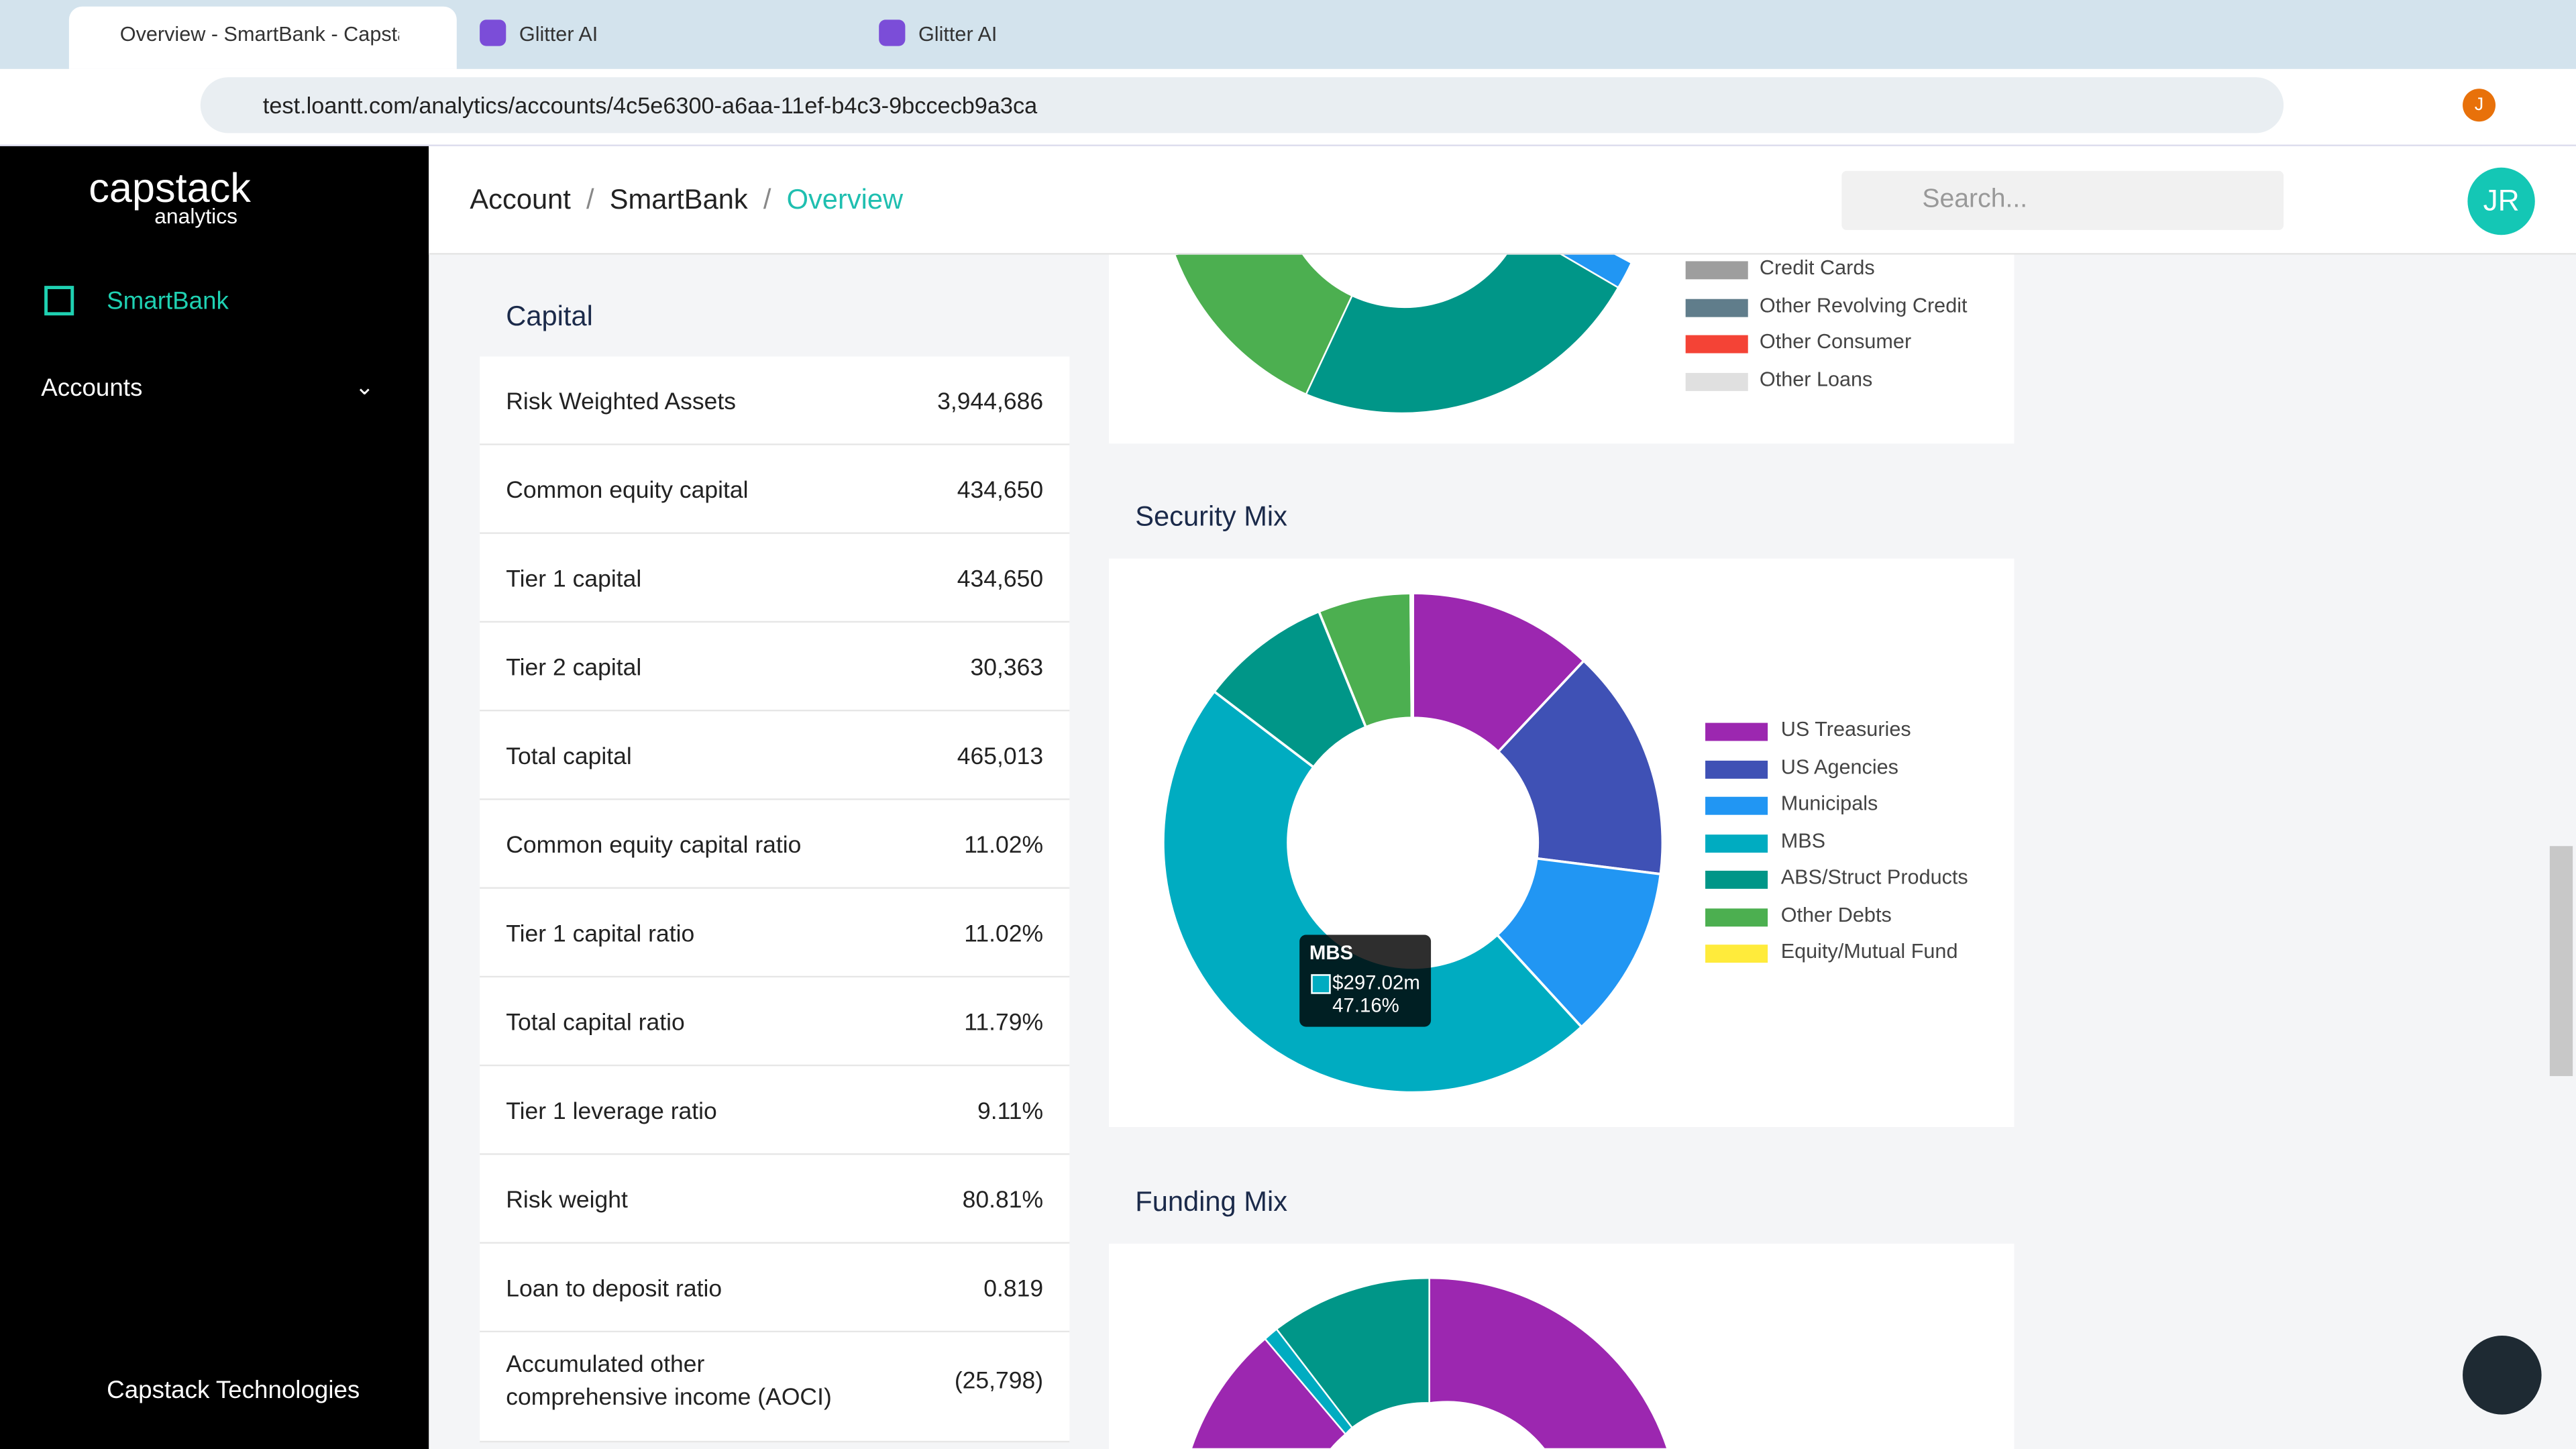  I want to click on legend-label: MBS, so click(1803, 840).